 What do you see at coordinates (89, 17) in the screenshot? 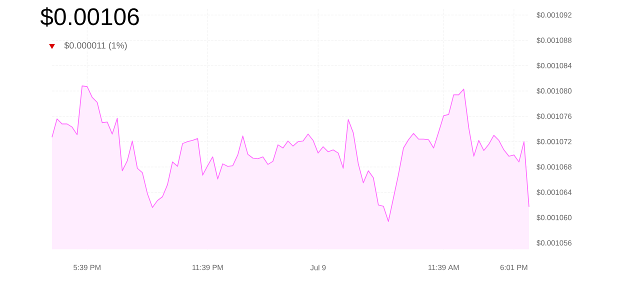
I see `chart-title: $0.00106` at bounding box center [89, 17].